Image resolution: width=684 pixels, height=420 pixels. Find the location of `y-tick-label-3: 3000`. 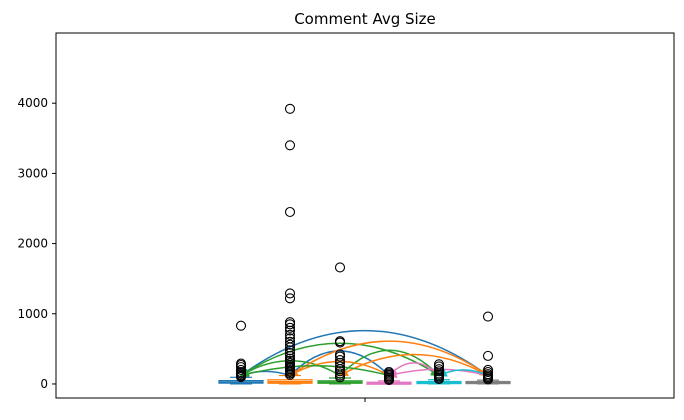

y-tick-label-3: 3000 is located at coordinates (32, 173).